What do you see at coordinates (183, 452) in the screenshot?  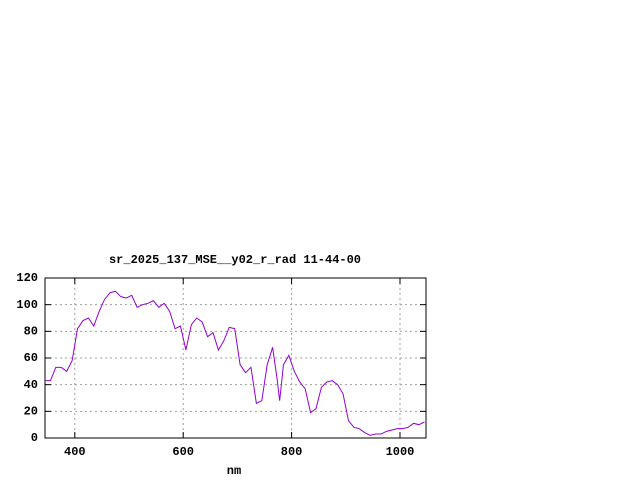 I see `x-tick-label: 600` at bounding box center [183, 452].